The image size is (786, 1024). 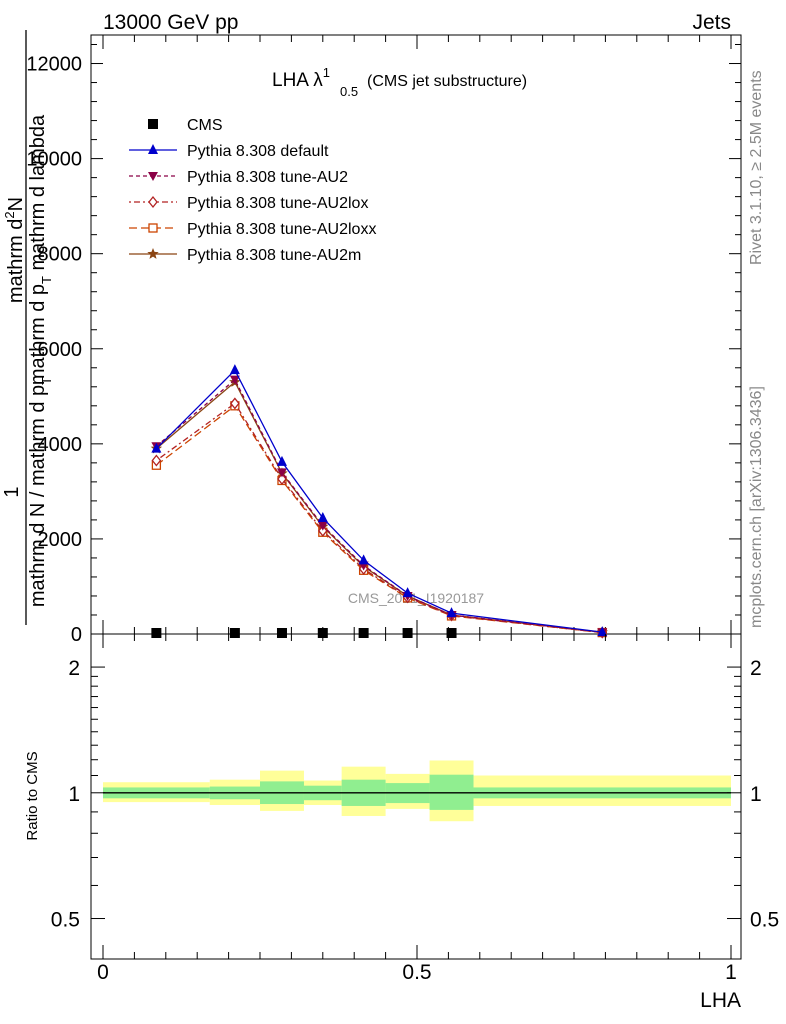 I want to click on ylabel-prefix-num: 1, so click(x=12, y=491).